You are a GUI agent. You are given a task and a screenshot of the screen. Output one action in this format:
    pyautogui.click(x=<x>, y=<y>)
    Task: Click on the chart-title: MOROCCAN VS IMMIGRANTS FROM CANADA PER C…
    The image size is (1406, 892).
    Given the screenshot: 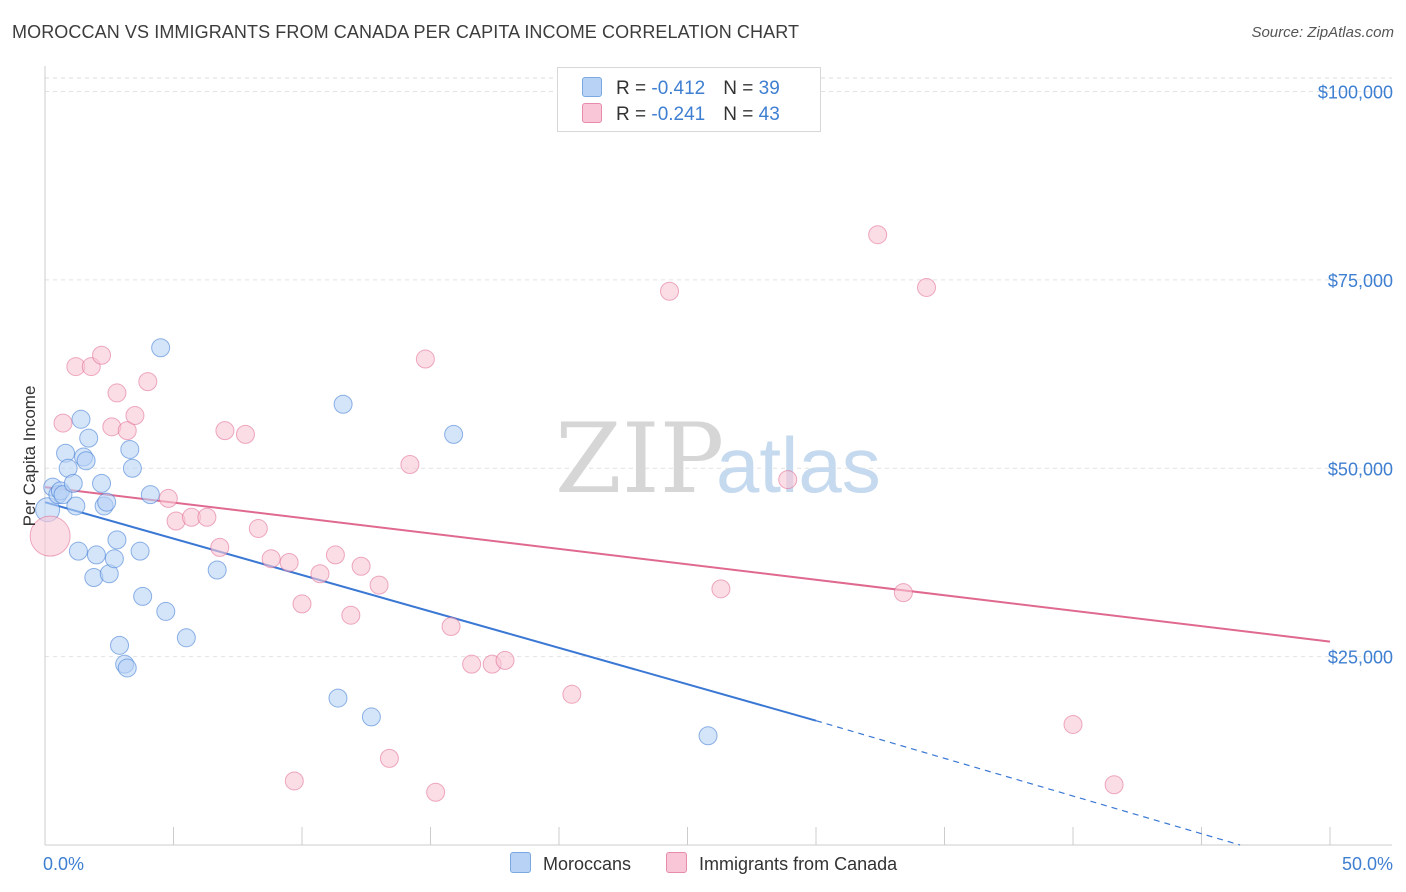 What is the action you would take?
    pyautogui.click(x=406, y=32)
    